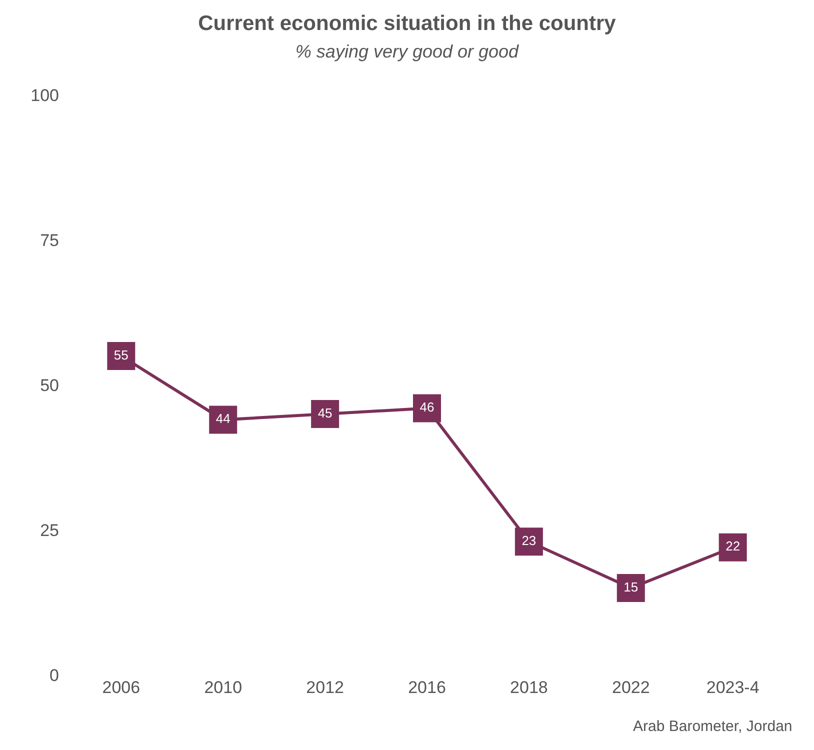 This screenshot has width=814, height=750. What do you see at coordinates (733, 546) in the screenshot?
I see `data-label: 22` at bounding box center [733, 546].